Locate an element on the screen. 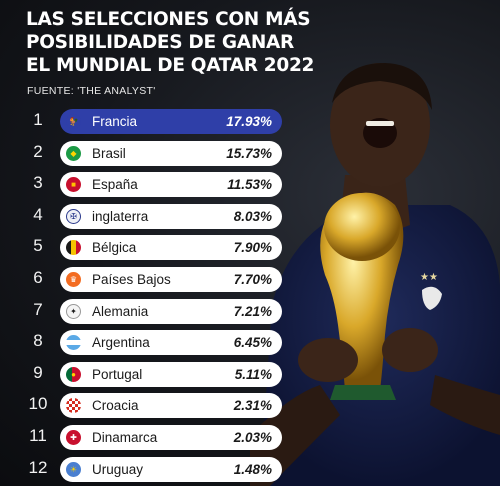  player-hair is located at coordinates (382, 86).